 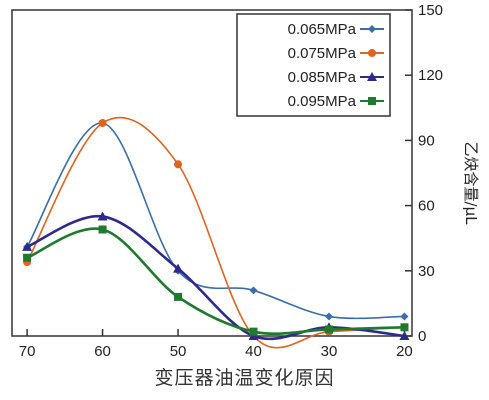 What do you see at coordinates (178, 351) in the screenshot?
I see `x-tick-label: 50` at bounding box center [178, 351].